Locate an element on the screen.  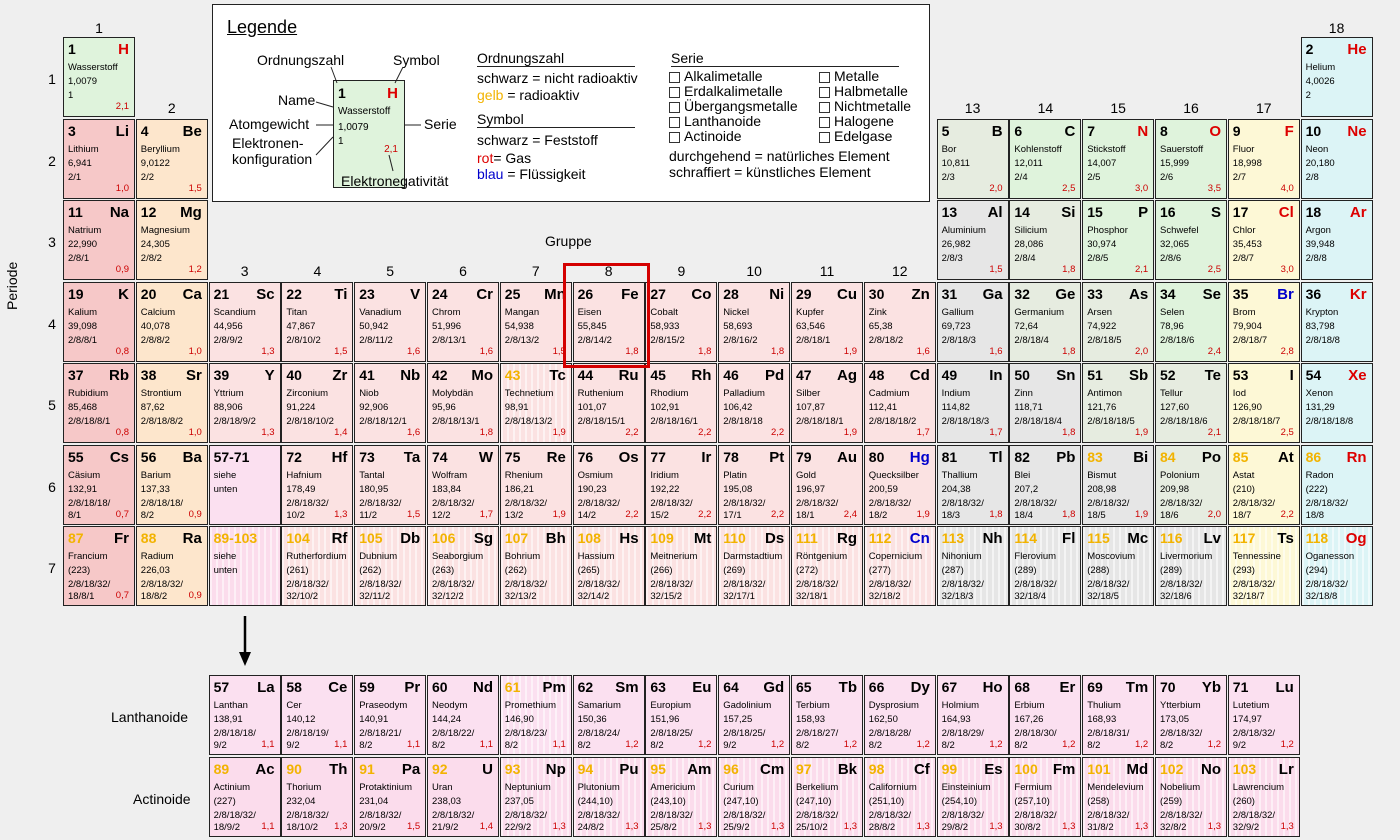
element-cell-rh: 45 Rh Rhodium 102,91 2/8/18/16/1 2,2 is located at coordinates (681, 403).